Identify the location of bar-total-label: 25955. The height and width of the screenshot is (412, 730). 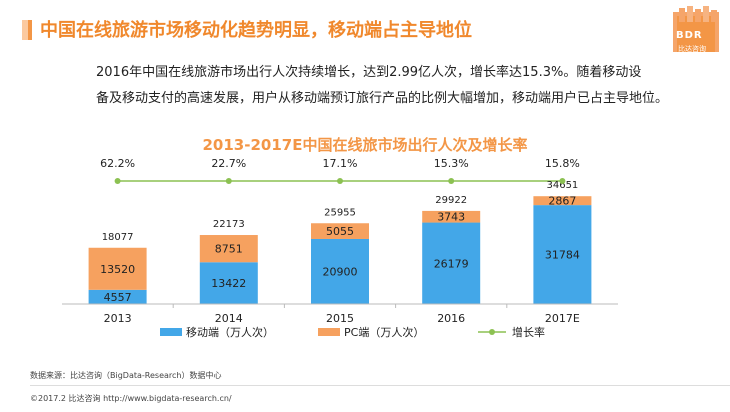
(340, 212).